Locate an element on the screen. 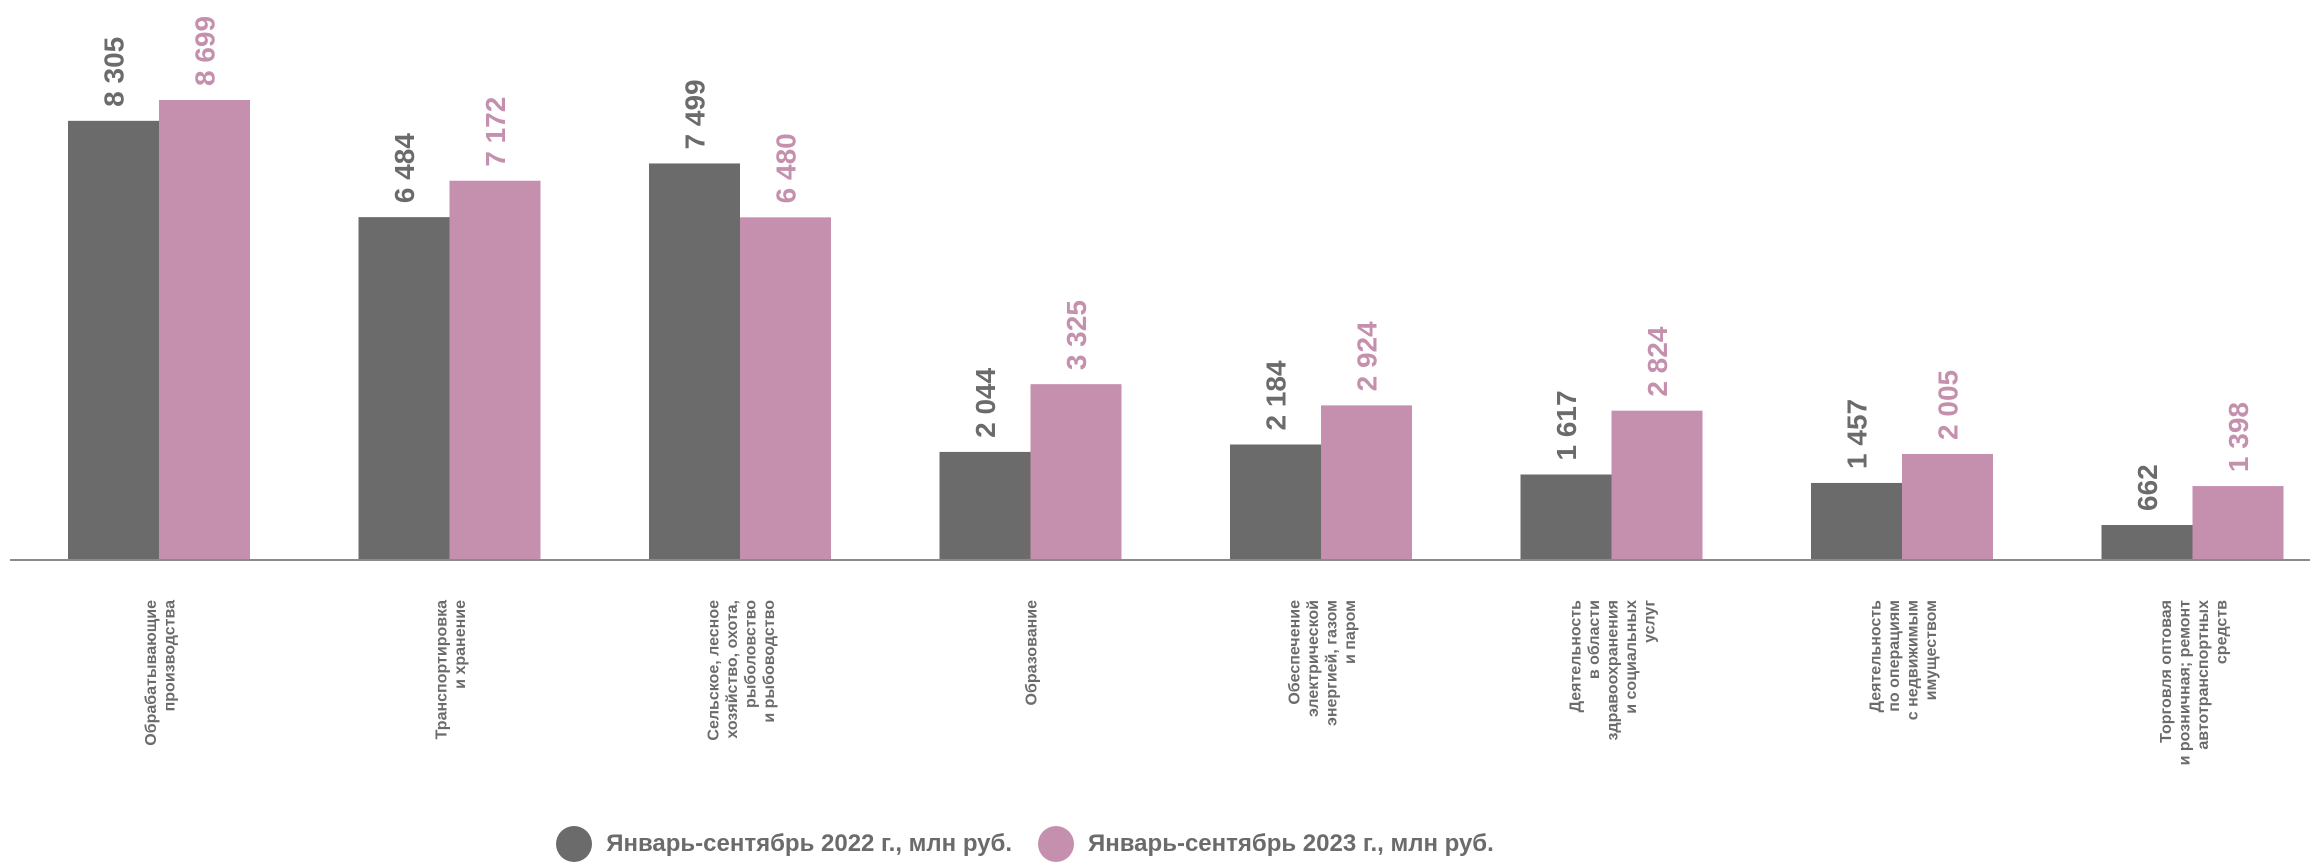 This screenshot has width=2310, height=864. legend-swatch-2023 is located at coordinates (1056, 844).